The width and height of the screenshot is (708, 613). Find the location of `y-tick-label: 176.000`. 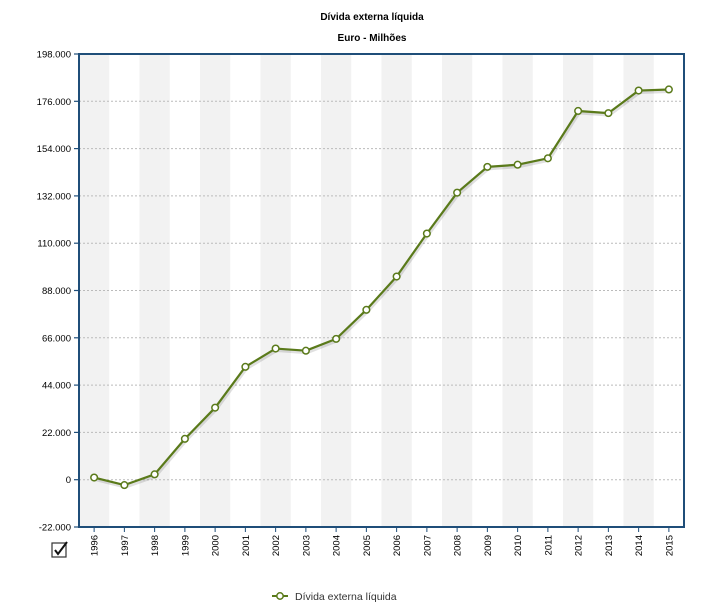

y-tick-label: 176.000 is located at coordinates (54, 102).